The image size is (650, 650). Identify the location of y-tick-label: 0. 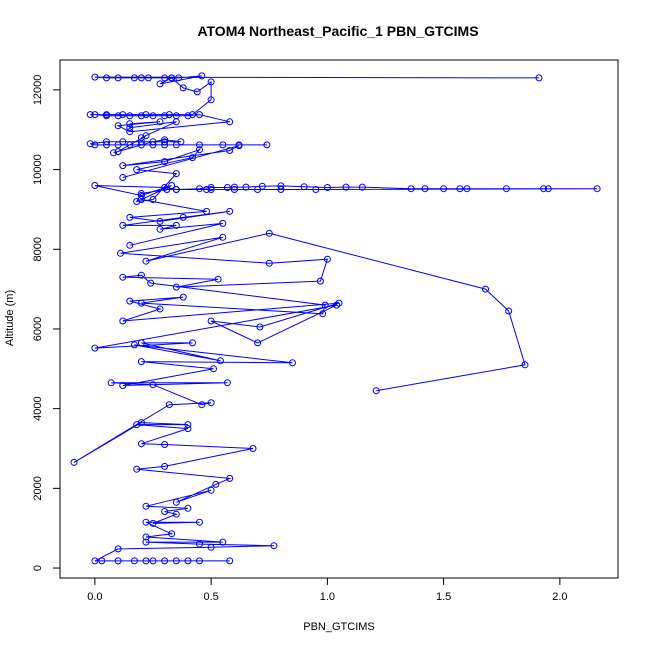
(38, 568).